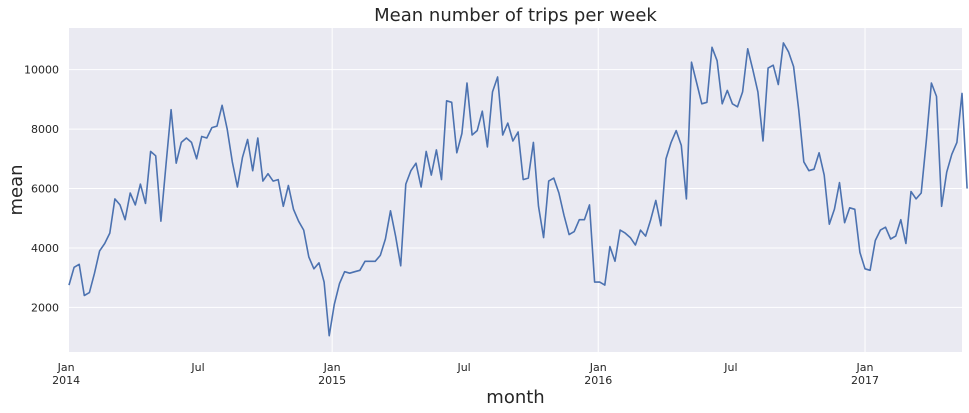  Describe the element at coordinates (41, 70) in the screenshot. I see `y-tick-label: 10000` at that location.